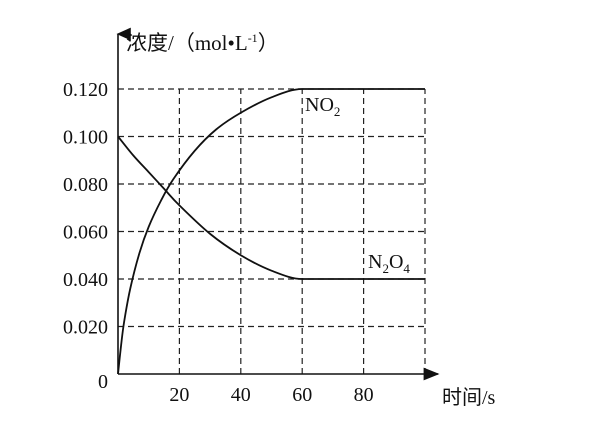 The width and height of the screenshot is (614, 432). I want to click on series-label-no2: NO2, so click(322, 106).